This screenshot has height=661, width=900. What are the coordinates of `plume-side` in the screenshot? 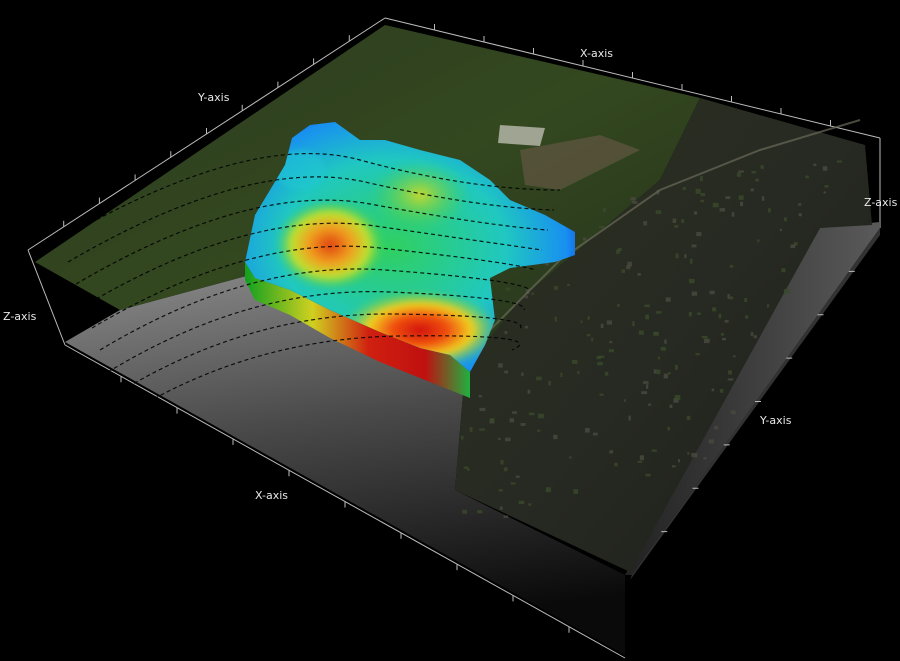 It's located at (357, 330).